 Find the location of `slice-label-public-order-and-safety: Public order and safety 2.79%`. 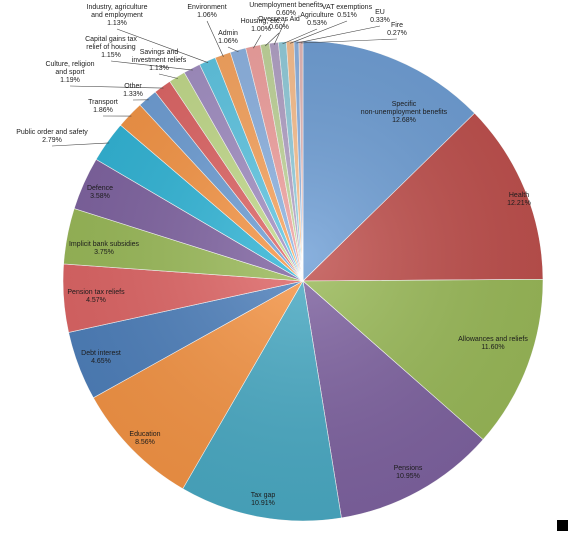

slice-label-public-order-and-safety: Public order and safety 2.79% is located at coordinates (52, 136).